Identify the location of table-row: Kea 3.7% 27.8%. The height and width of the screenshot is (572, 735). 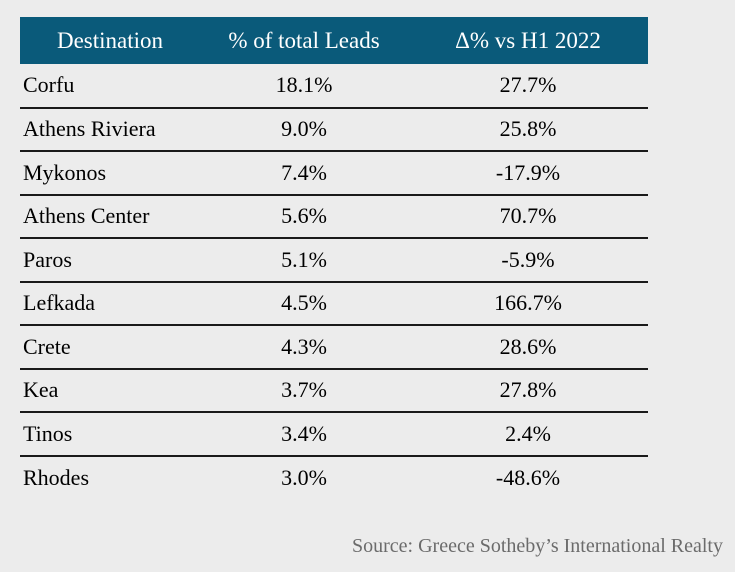
(334, 390).